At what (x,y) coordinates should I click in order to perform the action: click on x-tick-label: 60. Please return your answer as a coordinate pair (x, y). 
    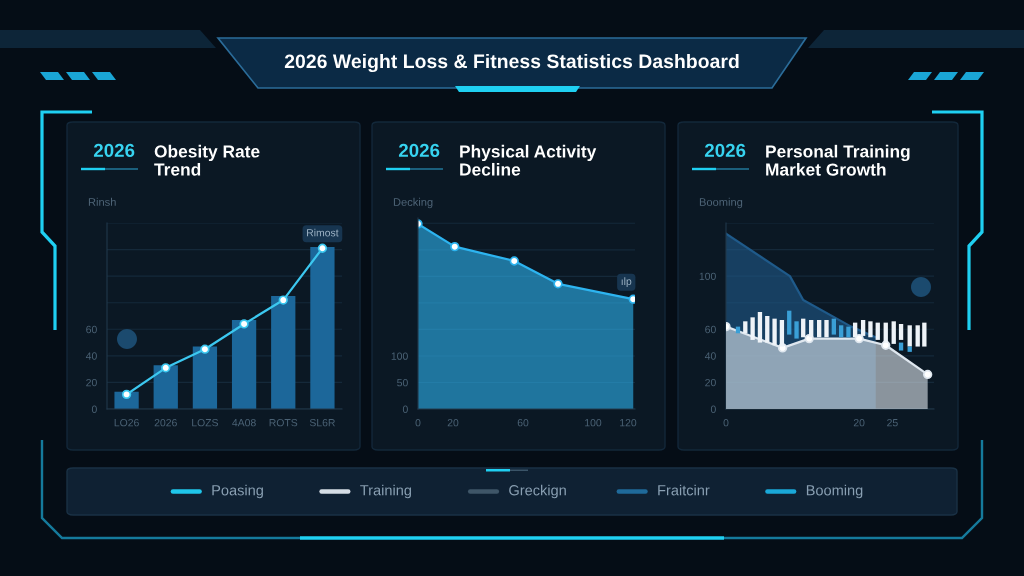
    Looking at the image, I should click on (523, 423).